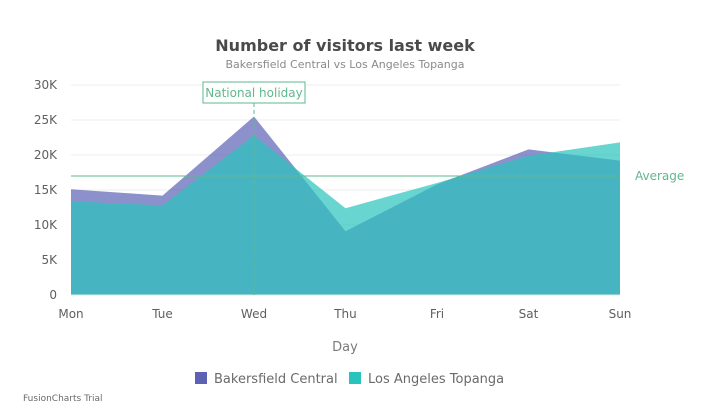 Image resolution: width=709 pixels, height=409 pixels. Describe the element at coordinates (46, 155) in the screenshot. I see `y-tick-label: 20K` at that location.